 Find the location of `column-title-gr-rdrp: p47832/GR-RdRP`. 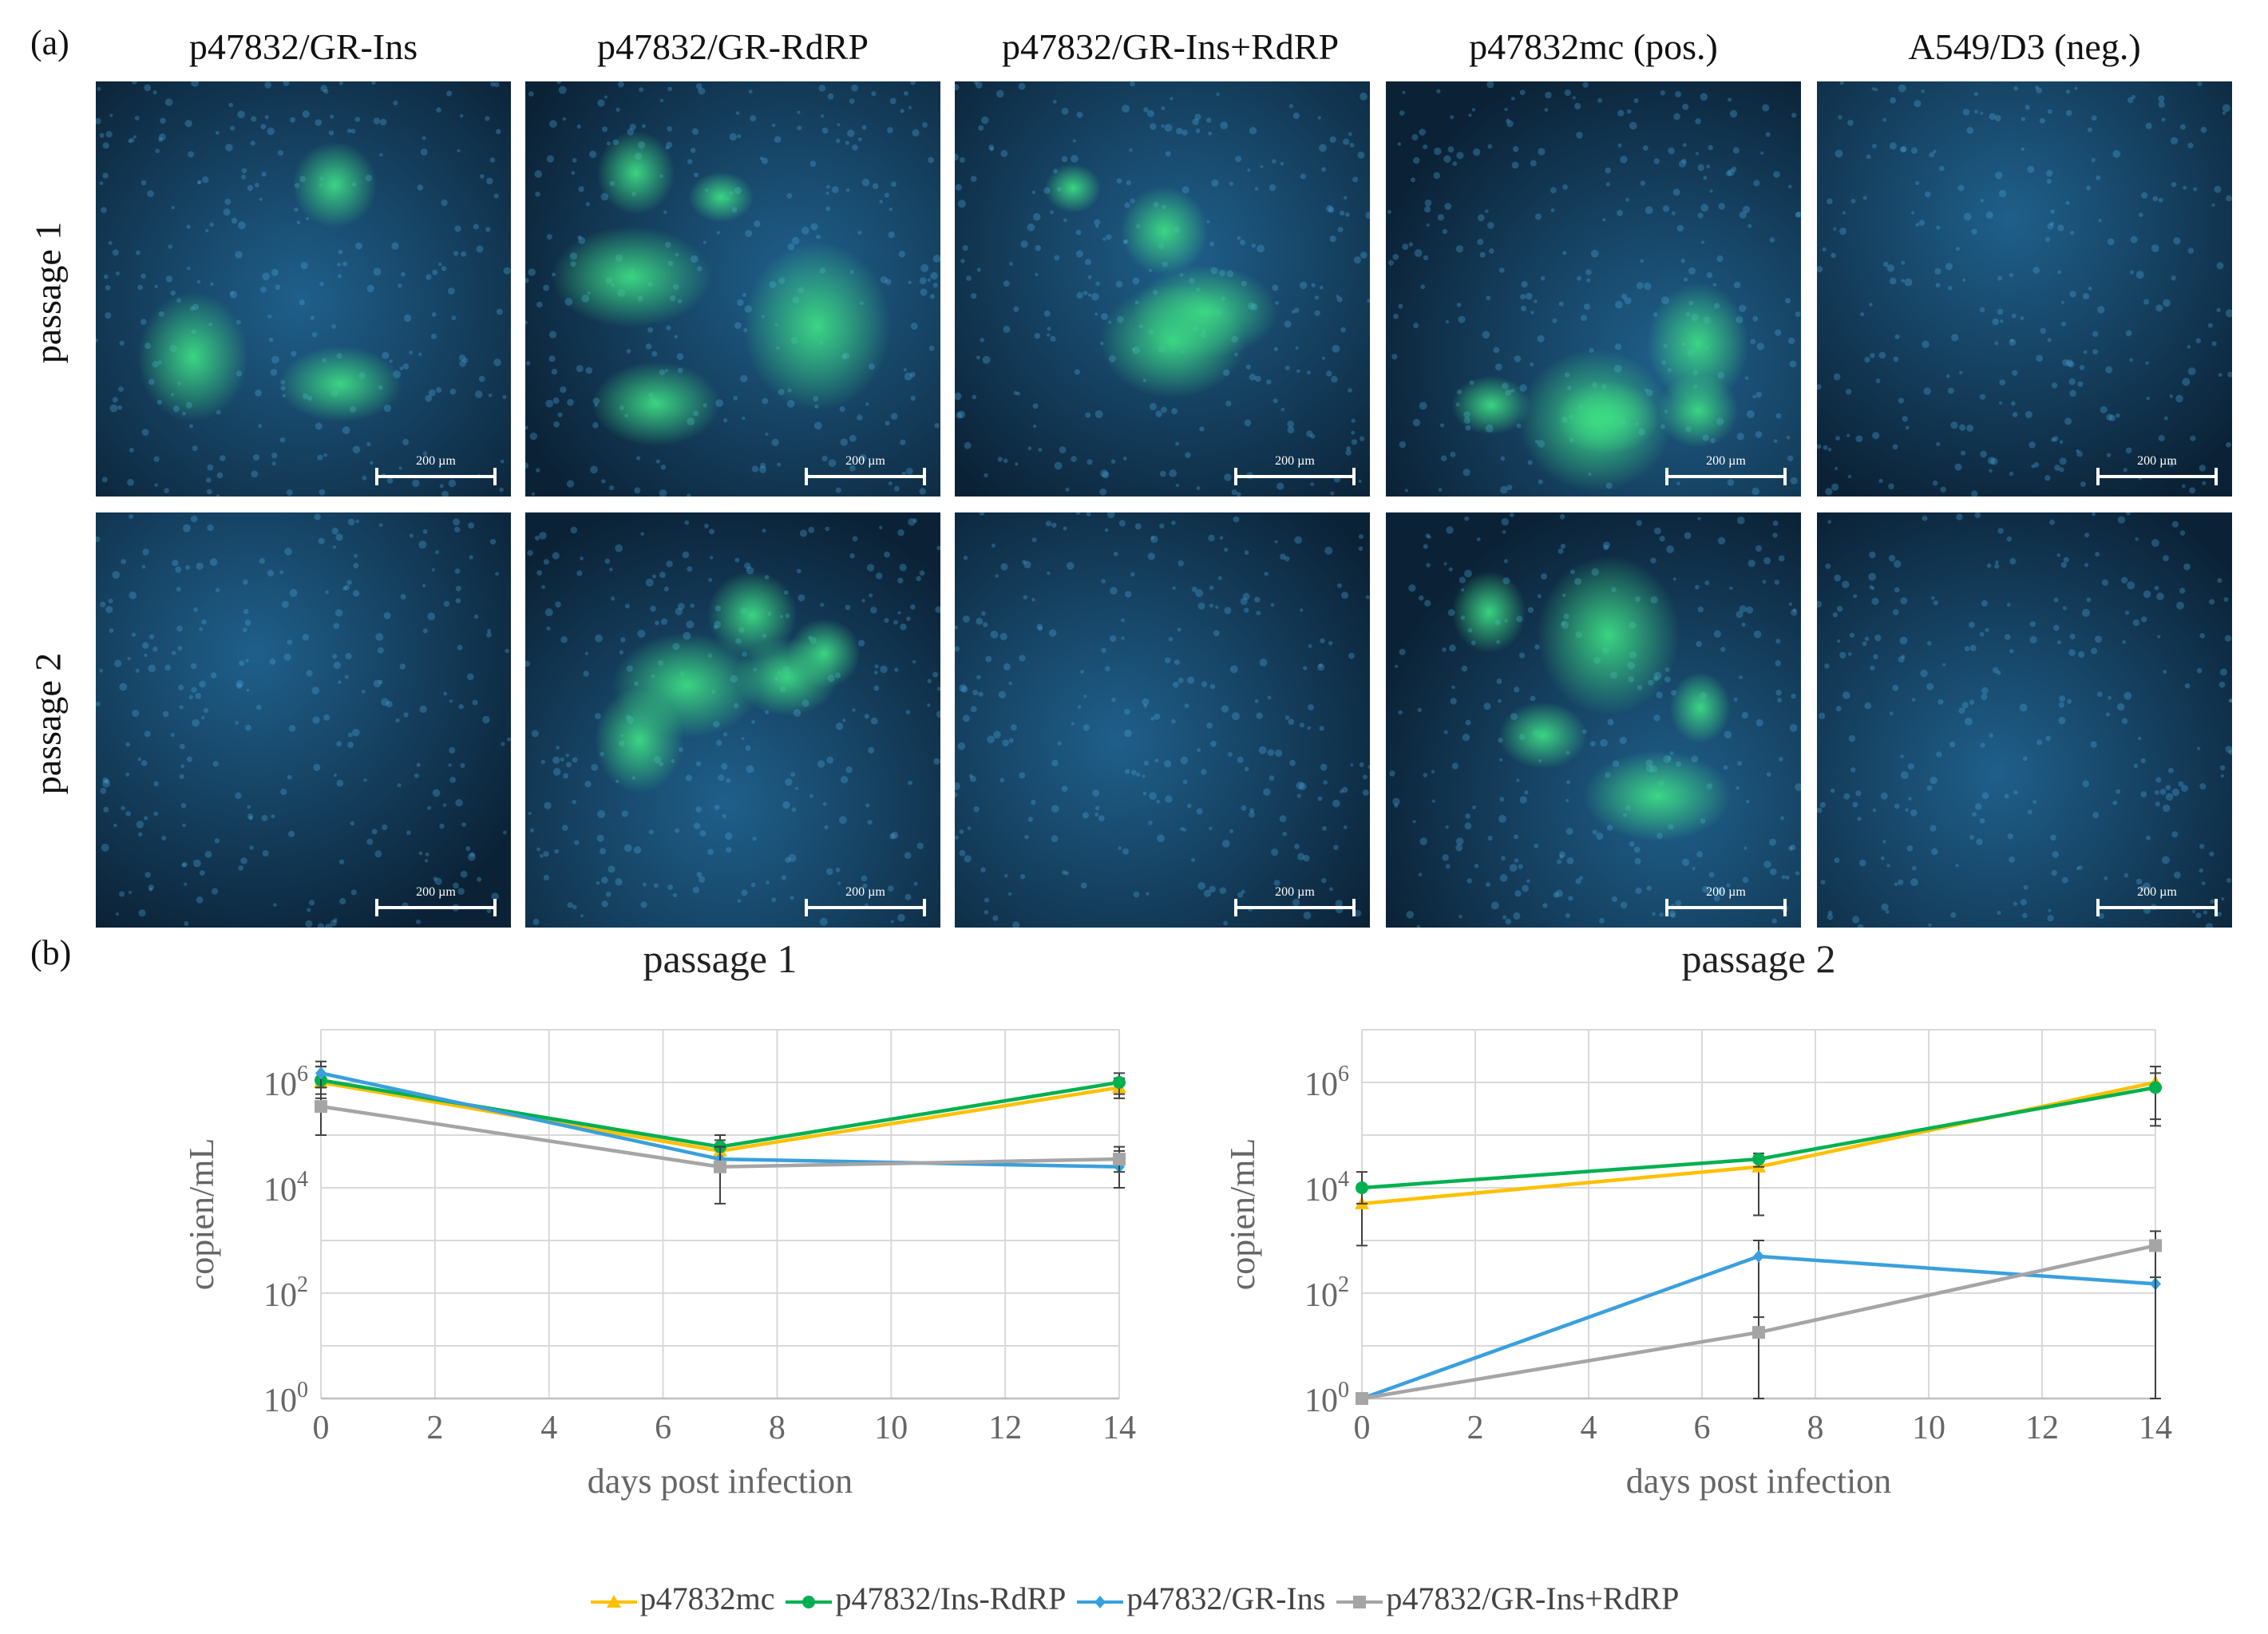

column-title-gr-rdrp: p47832/GR-RdRP is located at coordinates (733, 46).